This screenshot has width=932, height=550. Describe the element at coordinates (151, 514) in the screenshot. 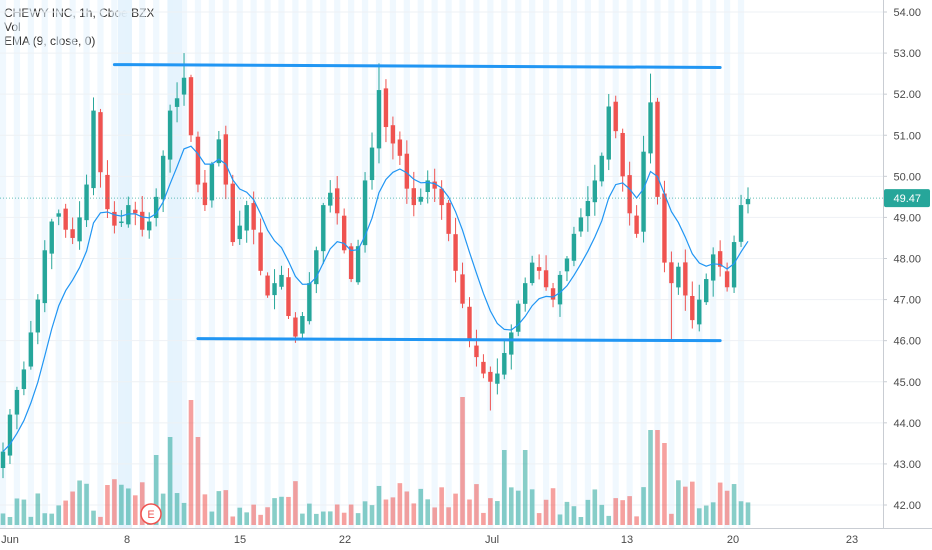

I see `earnings-marker: E` at that location.